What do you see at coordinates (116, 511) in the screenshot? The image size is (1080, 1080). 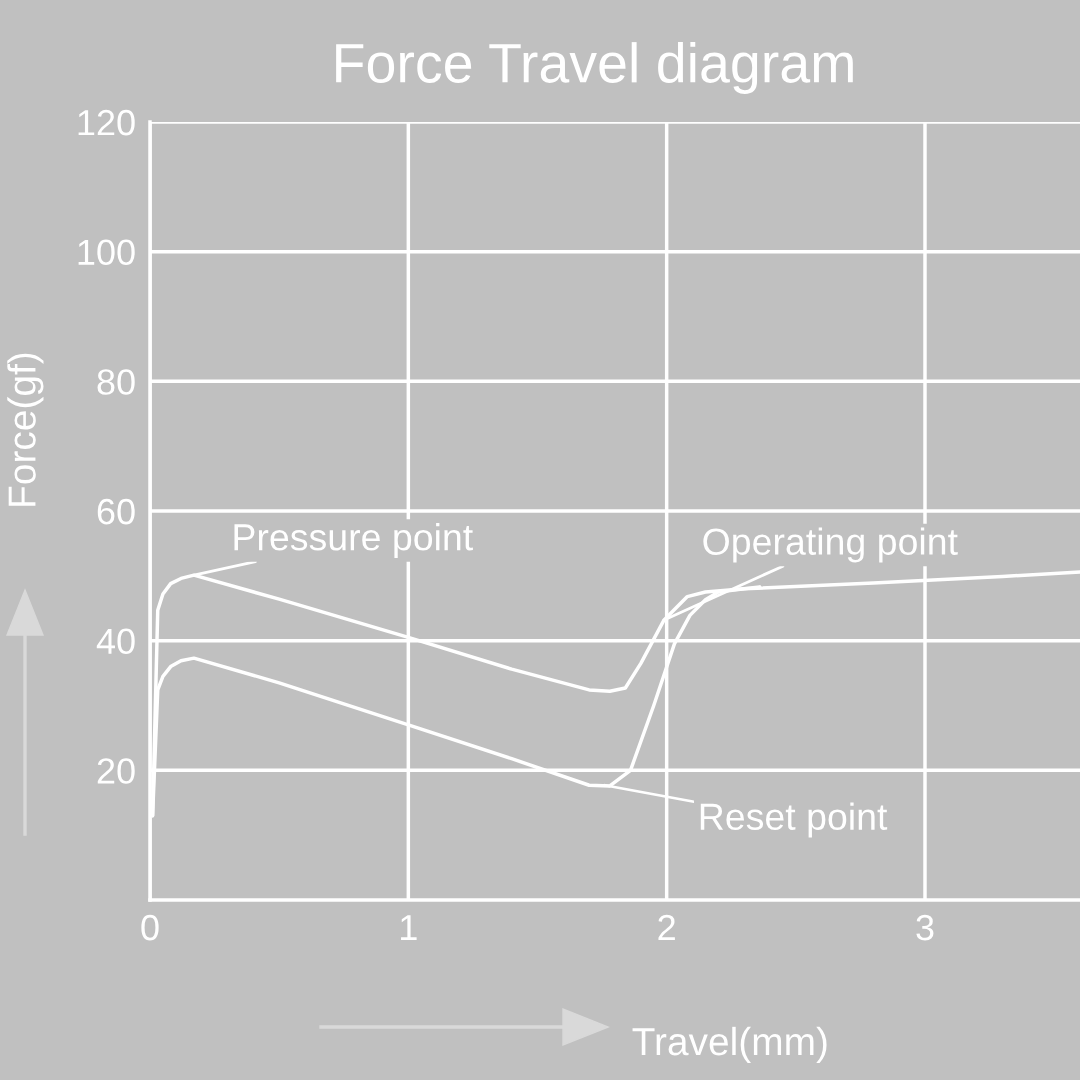 I see `y-tick-label: 60` at bounding box center [116, 511].